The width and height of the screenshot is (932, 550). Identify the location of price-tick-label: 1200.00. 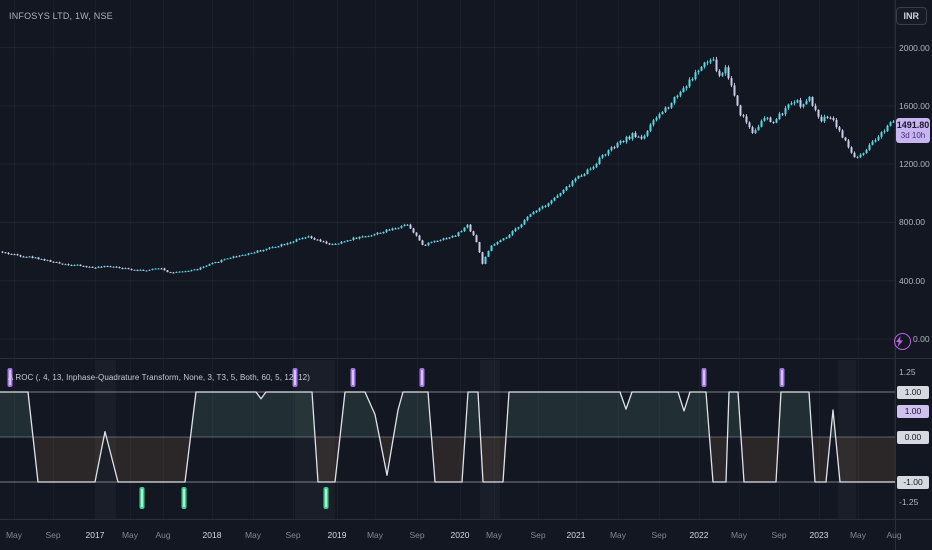
(914, 164).